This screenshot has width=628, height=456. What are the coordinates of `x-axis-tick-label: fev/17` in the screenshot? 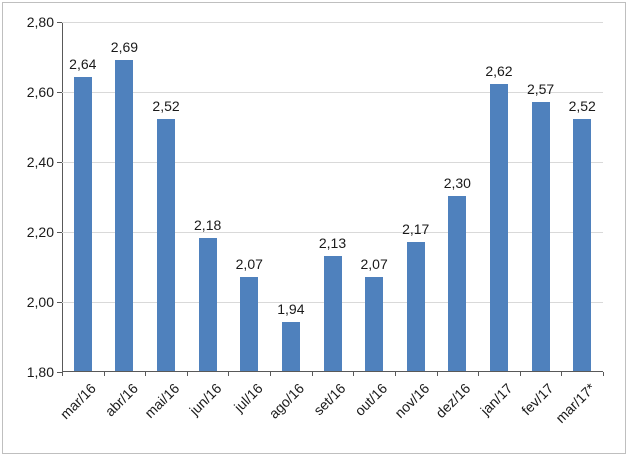 It's located at (537, 399).